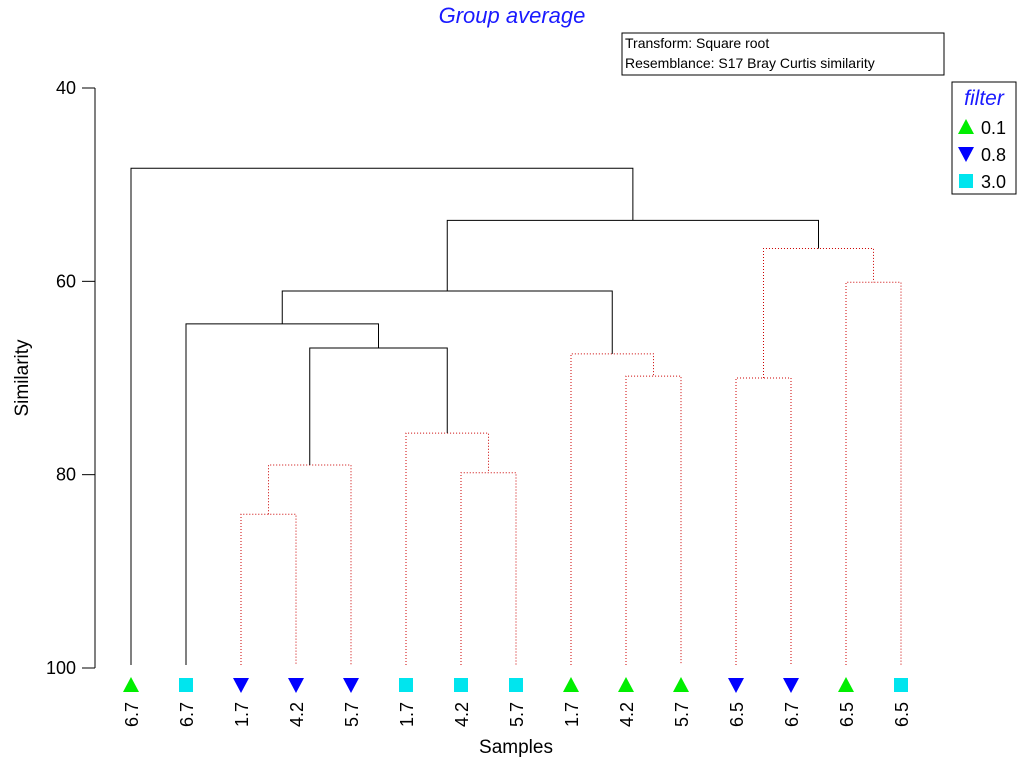 The width and height of the screenshot is (1024, 768). What do you see at coordinates (71, 378) in the screenshot?
I see `y-axis: 40 60 80 100` at bounding box center [71, 378].